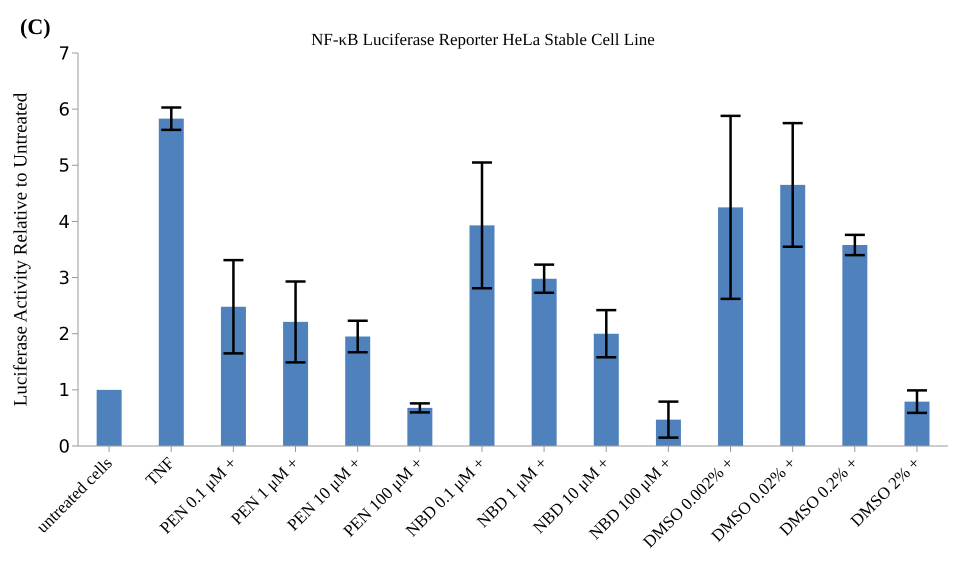 Image resolution: width=958 pixels, height=588 pixels. I want to click on y-tick-label: 6, so click(64, 110).